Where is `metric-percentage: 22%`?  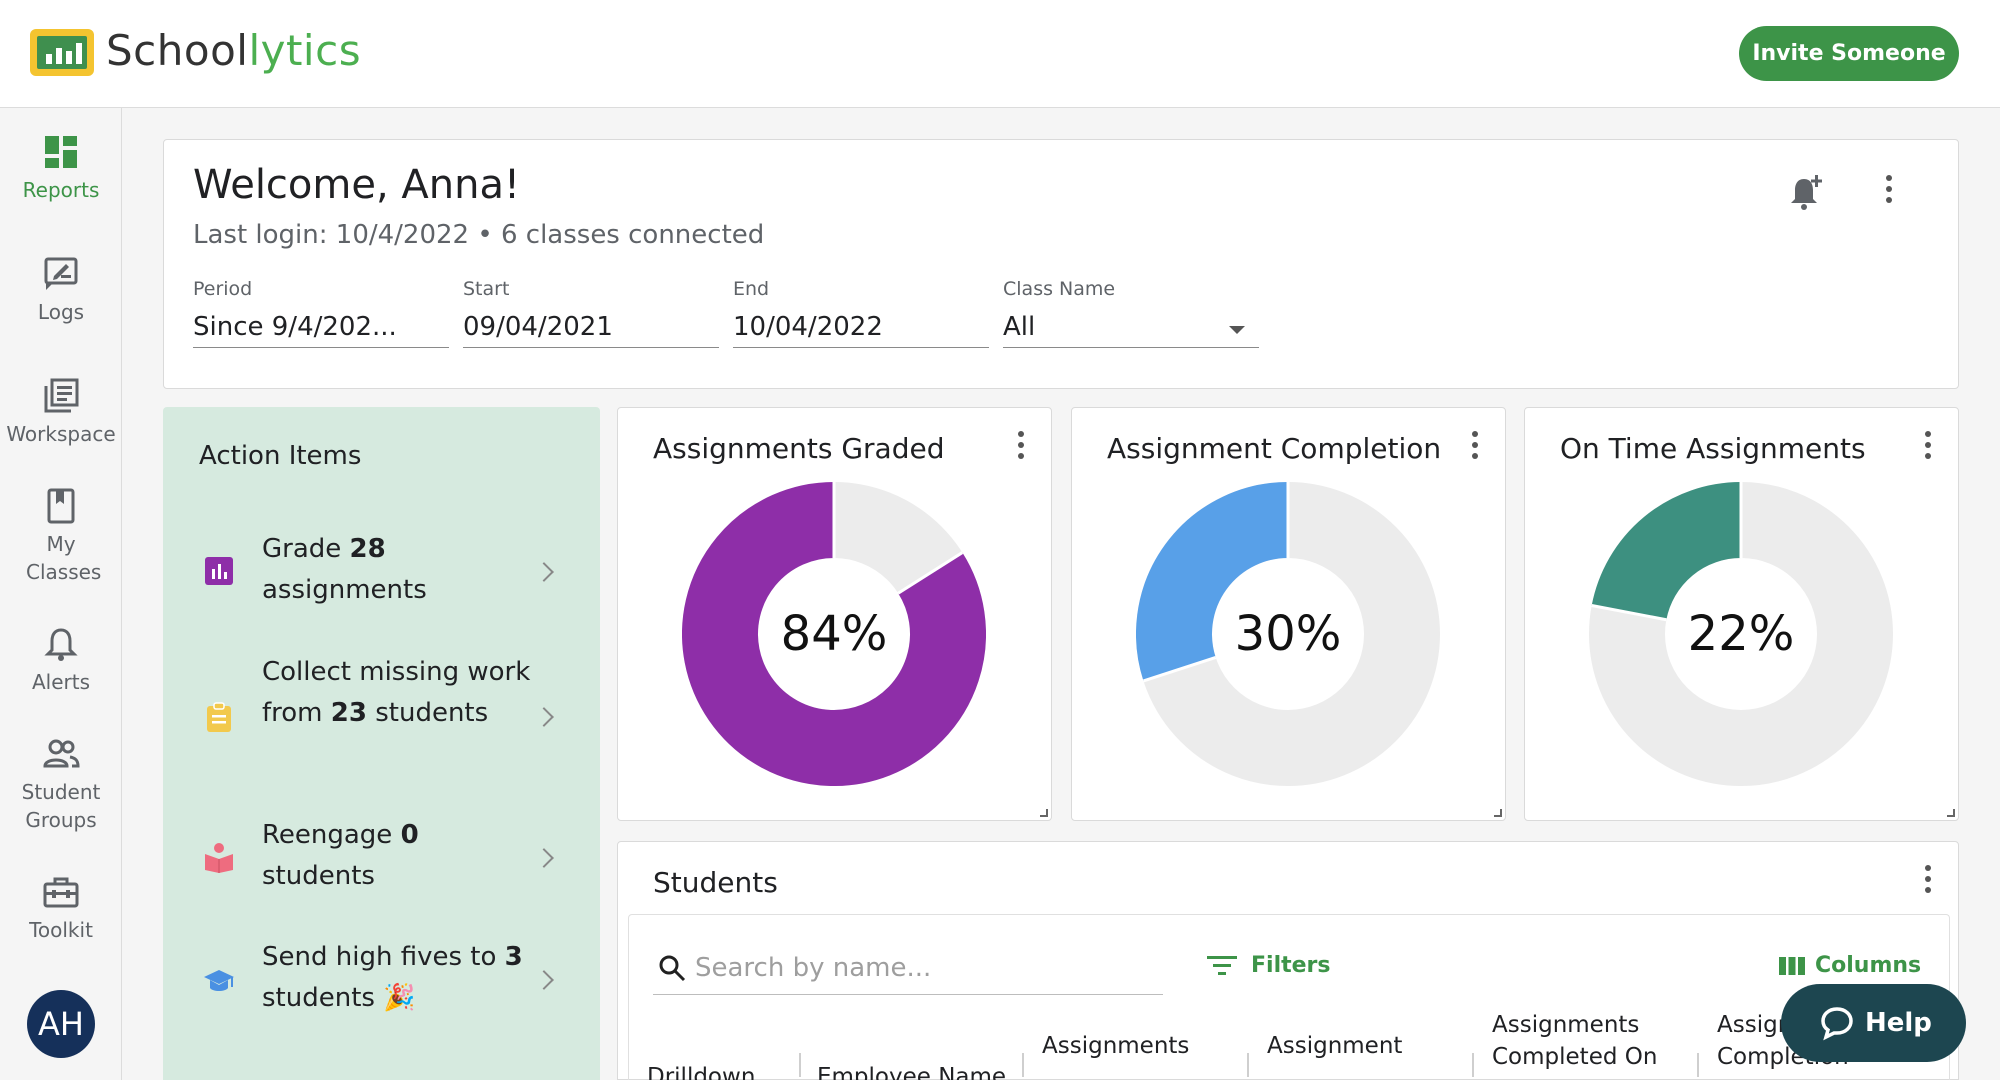 metric-percentage: 22% is located at coordinates (1741, 634).